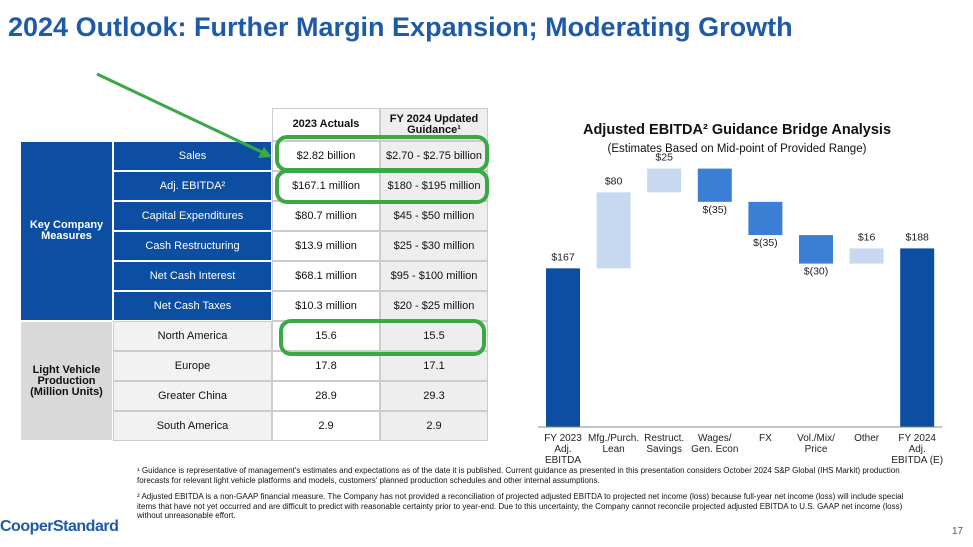  What do you see at coordinates (614, 444) in the screenshot?
I see `x-tick-label: Mfg./Purch. Lean` at bounding box center [614, 444].